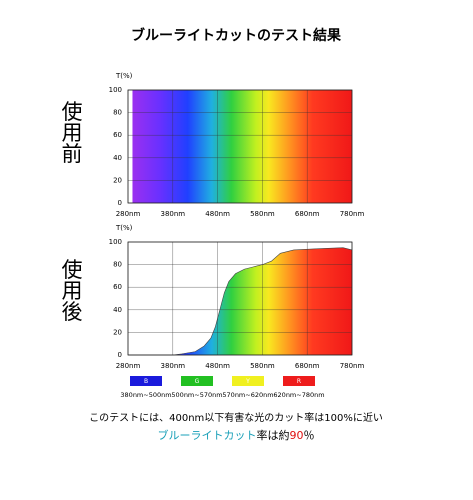  Describe the element at coordinates (207, 435) in the screenshot. I see `footnote-part: ブルーライトカット` at that location.